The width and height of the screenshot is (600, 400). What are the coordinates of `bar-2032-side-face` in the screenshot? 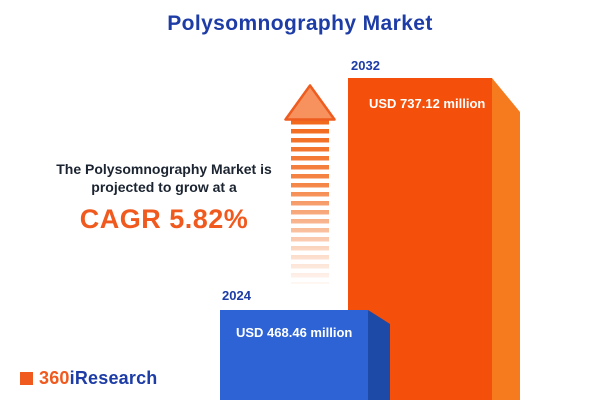 It's located at (506, 239).